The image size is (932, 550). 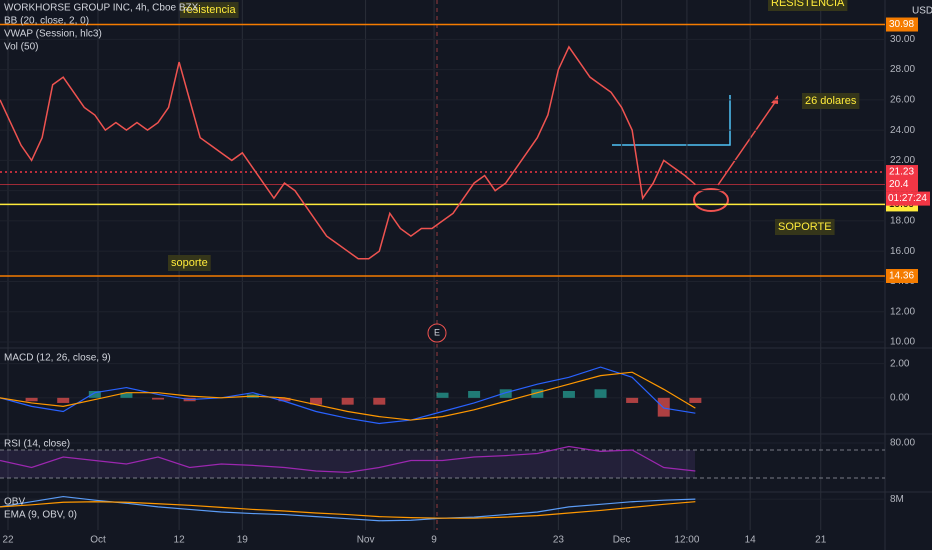 I want to click on annotation: resistencia, so click(x=209, y=10).